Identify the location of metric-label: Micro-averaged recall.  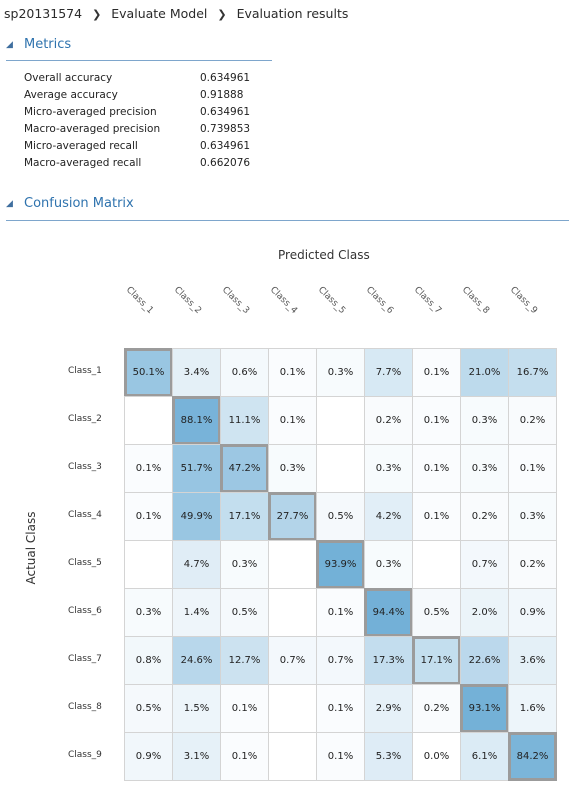
(81, 145).